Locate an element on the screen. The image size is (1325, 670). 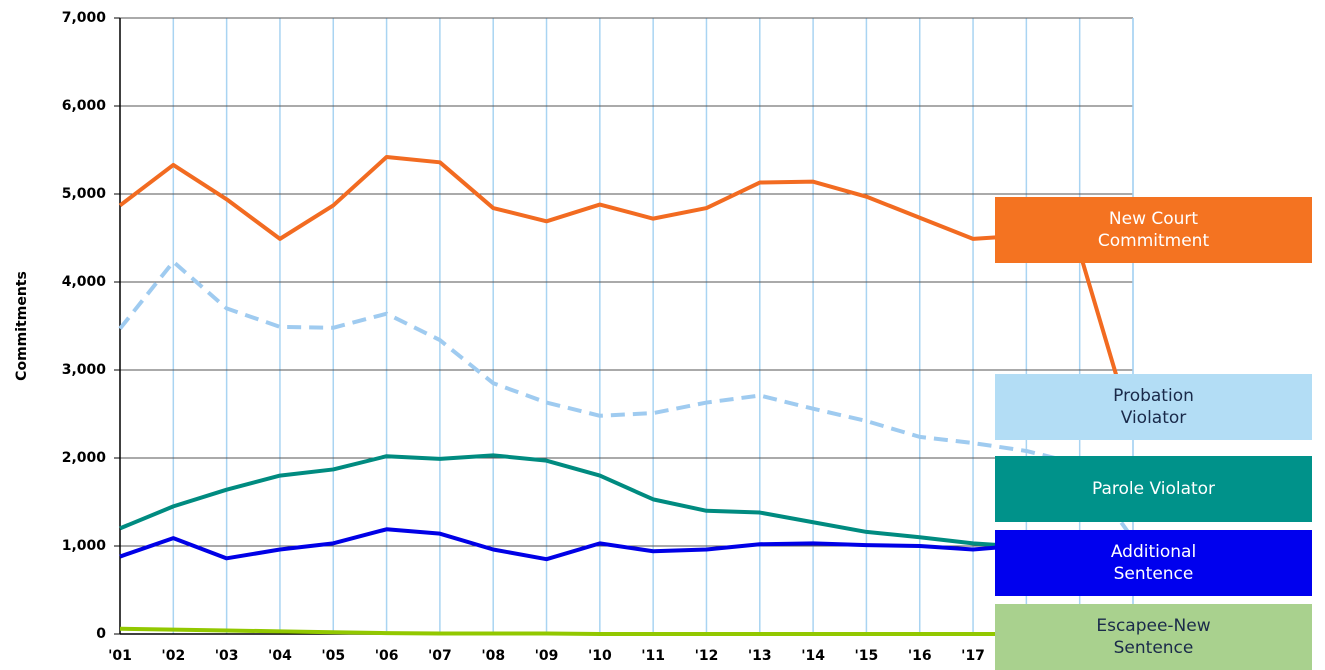
y-axis-label: Commitments is located at coordinates (22, 326).